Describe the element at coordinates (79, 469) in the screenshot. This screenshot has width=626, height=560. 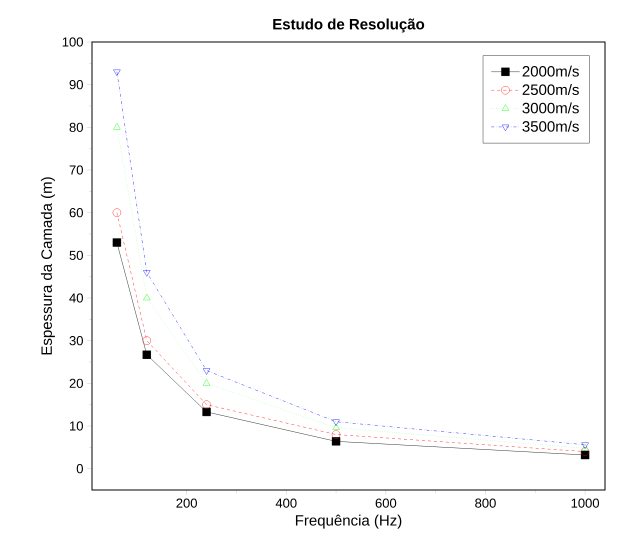
I see `y-tick-label: 0` at that location.